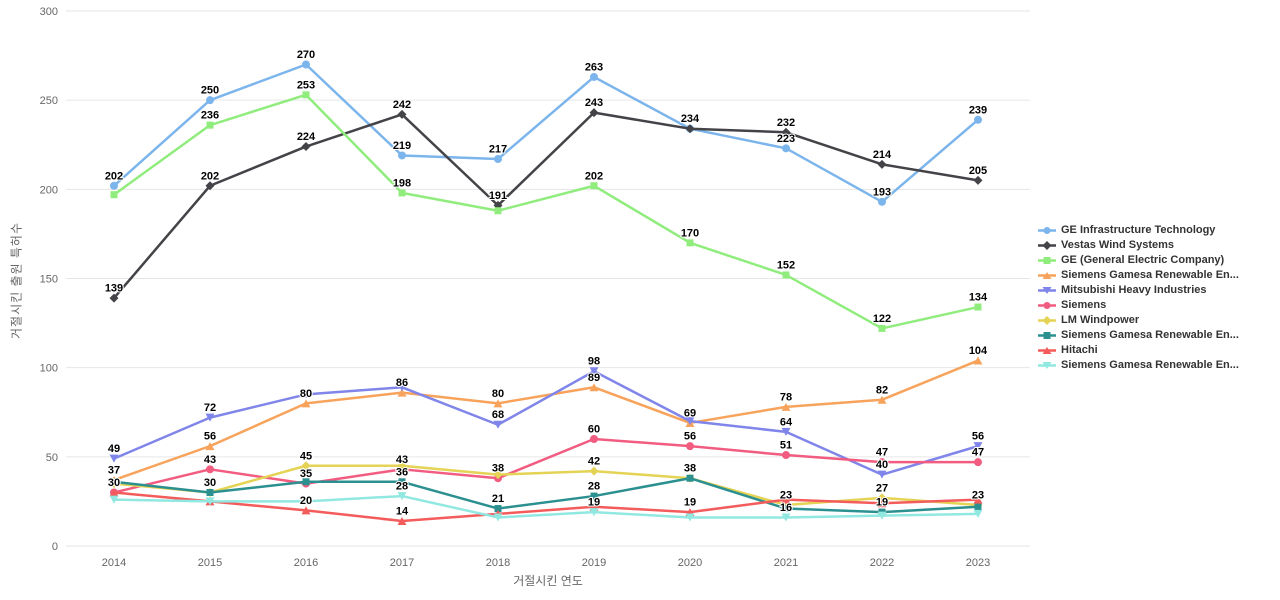 Image resolution: width=1280 pixels, height=600 pixels. I want to click on legend-item: Siemens, so click(1138, 305).